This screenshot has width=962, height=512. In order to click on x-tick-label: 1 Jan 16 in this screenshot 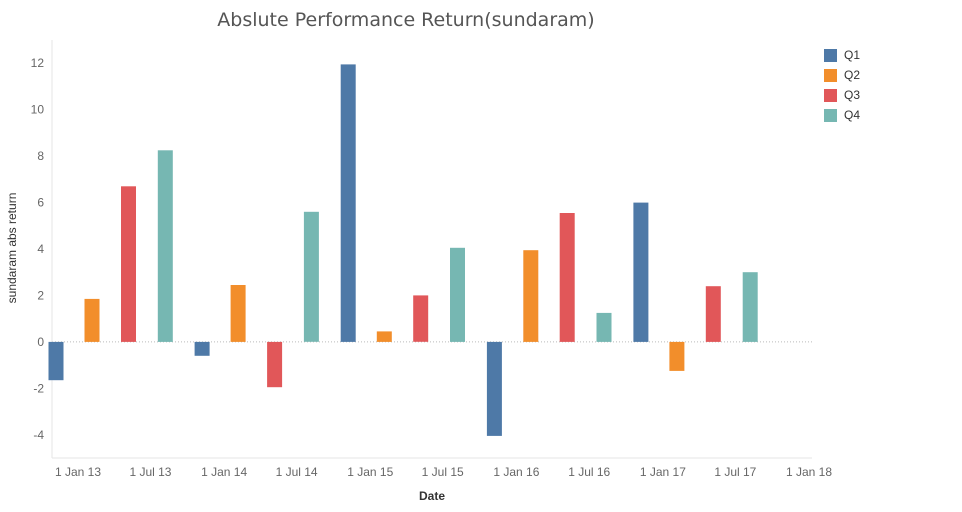, I will do `click(516, 472)`.